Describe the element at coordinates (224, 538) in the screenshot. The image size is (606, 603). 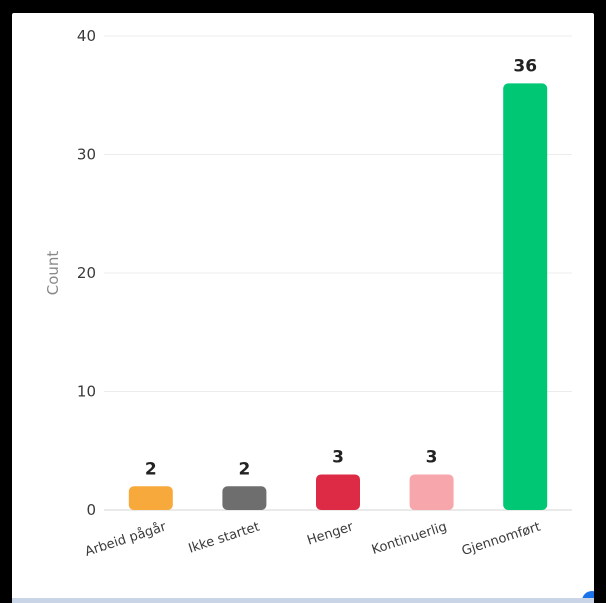
I see `x-tick-label: Ikke startet` at that location.